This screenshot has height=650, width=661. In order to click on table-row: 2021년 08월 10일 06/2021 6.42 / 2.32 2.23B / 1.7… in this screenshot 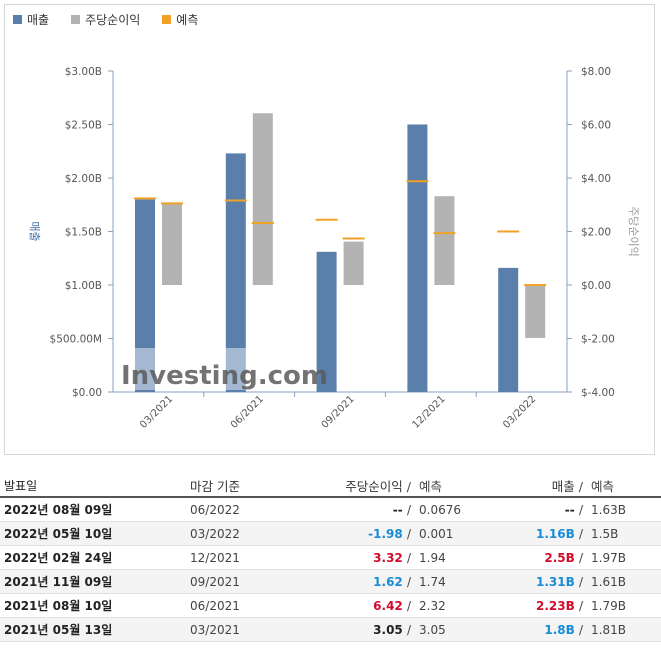, I will do `click(330, 606)`.